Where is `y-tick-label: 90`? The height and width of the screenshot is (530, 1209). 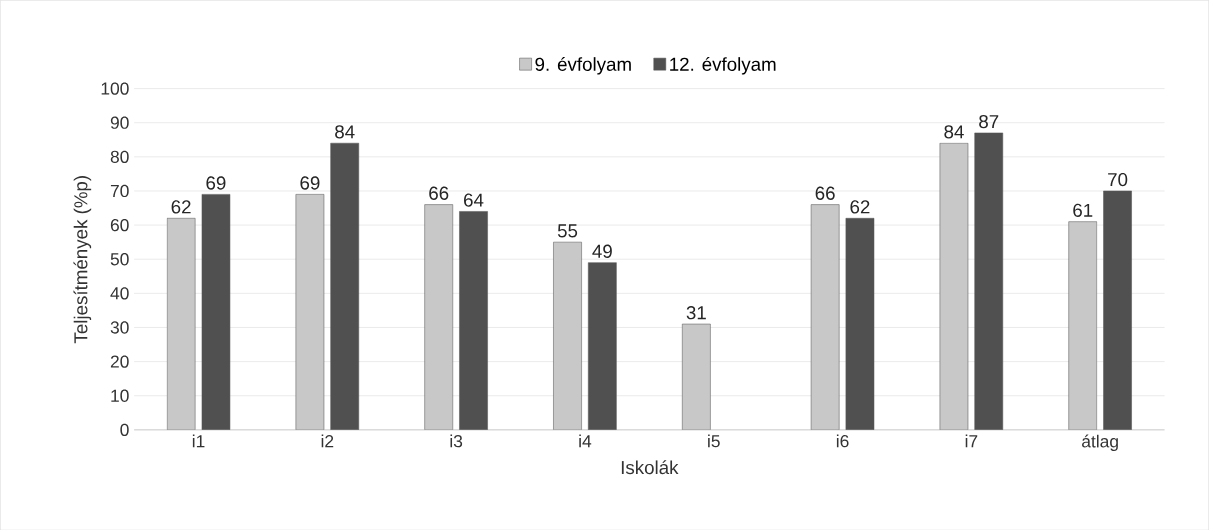 y-tick-label: 90 is located at coordinates (119, 122).